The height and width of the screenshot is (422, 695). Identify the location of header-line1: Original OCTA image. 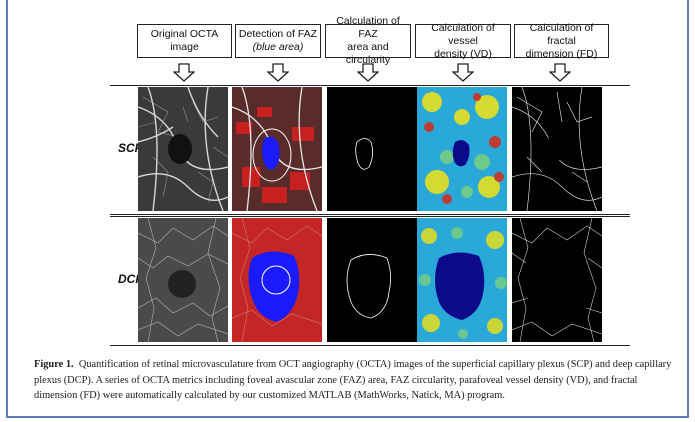
(184, 40).